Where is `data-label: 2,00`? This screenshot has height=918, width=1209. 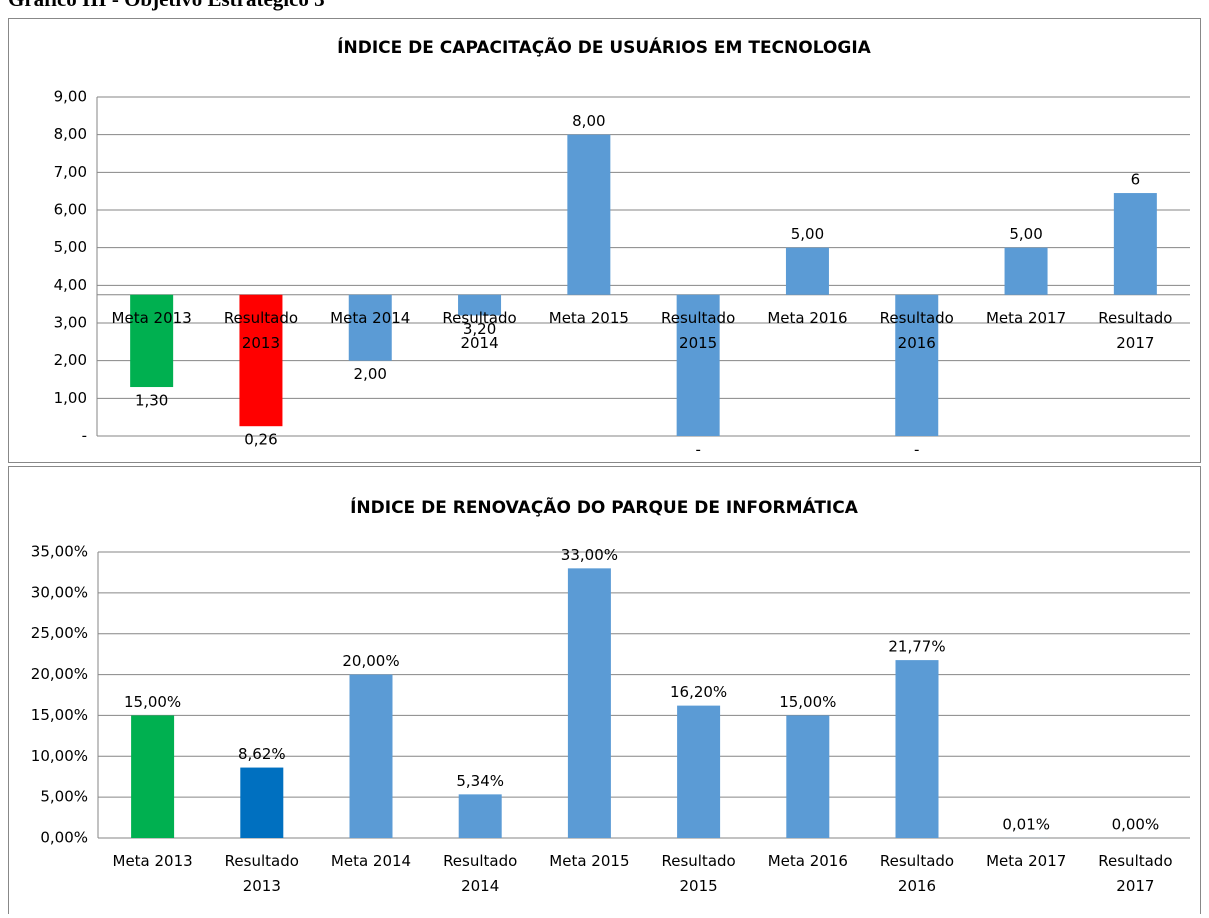 data-label: 2,00 is located at coordinates (370, 374).